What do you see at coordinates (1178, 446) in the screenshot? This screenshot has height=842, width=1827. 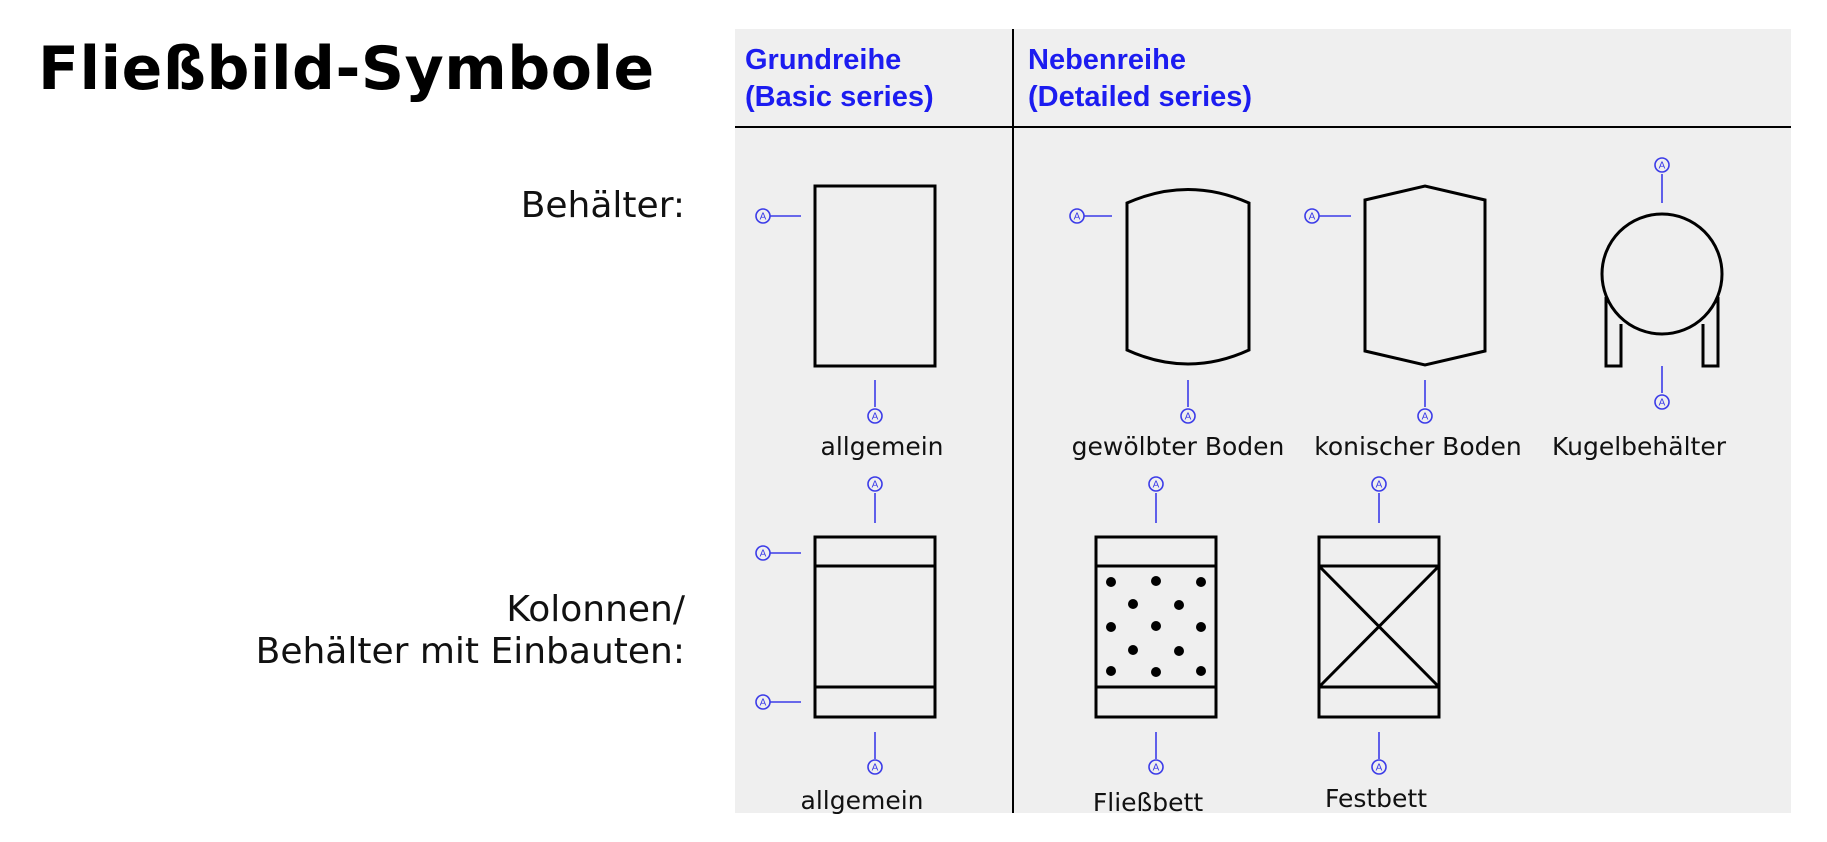 I see `caption-vessel-domed: gewölbter Boden` at bounding box center [1178, 446].